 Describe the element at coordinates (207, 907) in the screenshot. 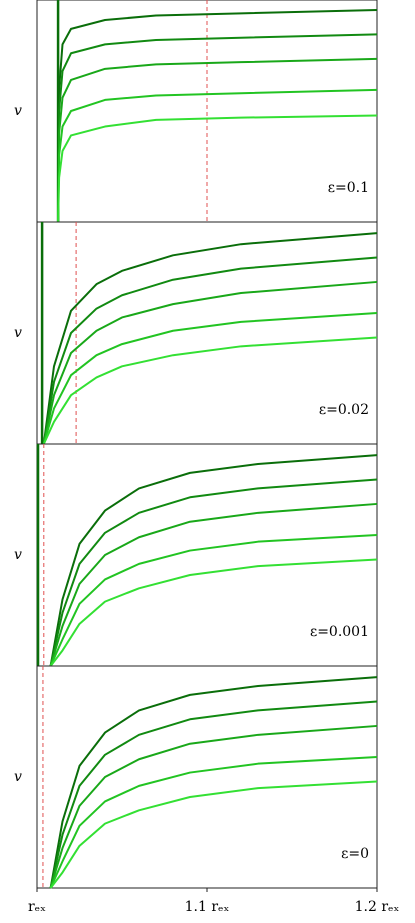

I see `x-tick-label: 1.1 rₑₓ` at that location.